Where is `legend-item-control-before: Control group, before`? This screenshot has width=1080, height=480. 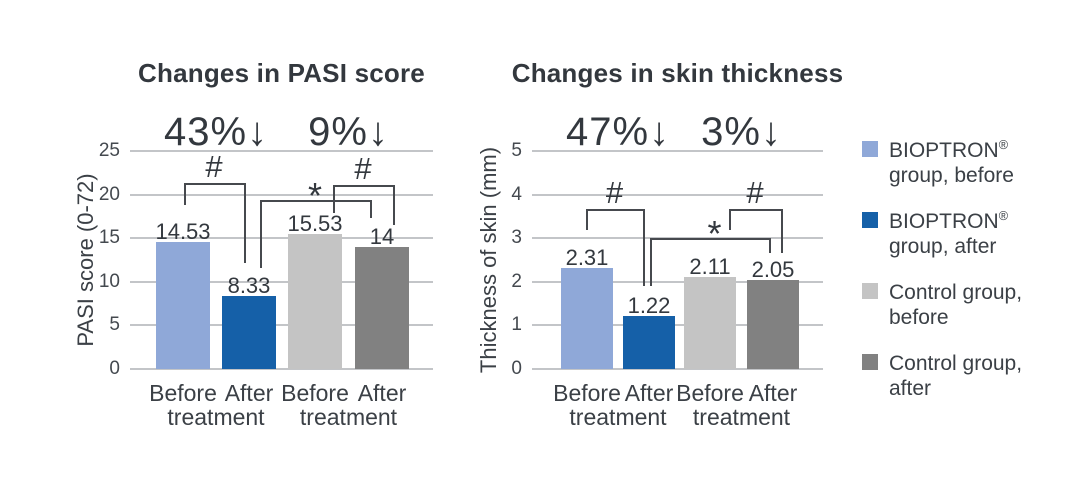
legend-item-control-before: Control group, before is located at coordinates (969, 305).